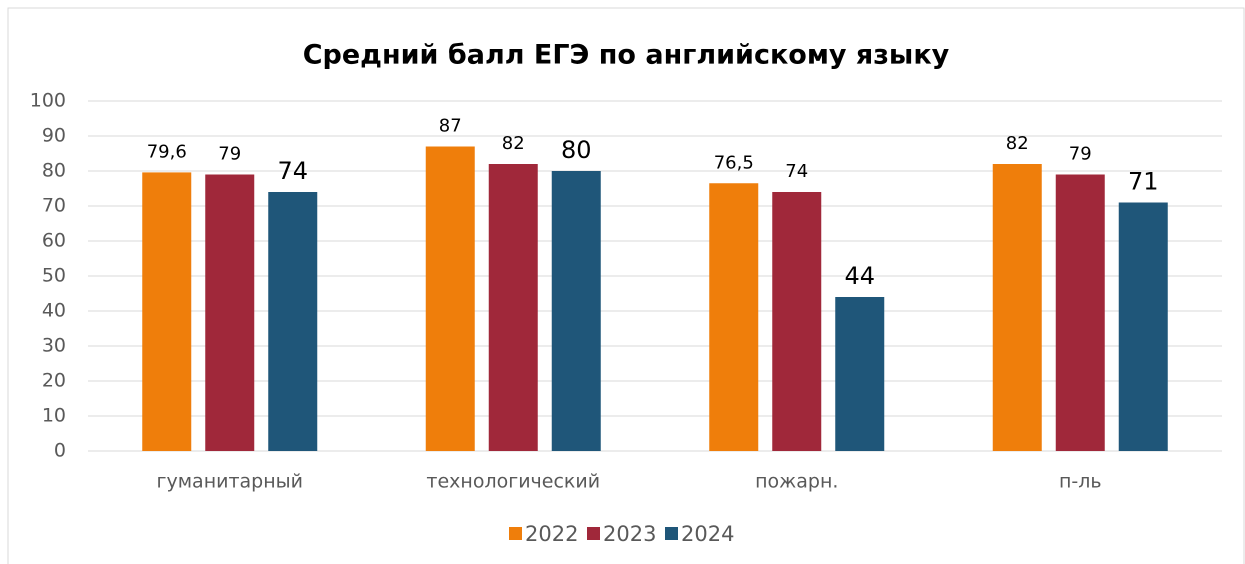 The image size is (1245, 564). What do you see at coordinates (626, 55) in the screenshot?
I see `chart-title: Средний балл ЕГЭ по английскому языку` at bounding box center [626, 55].